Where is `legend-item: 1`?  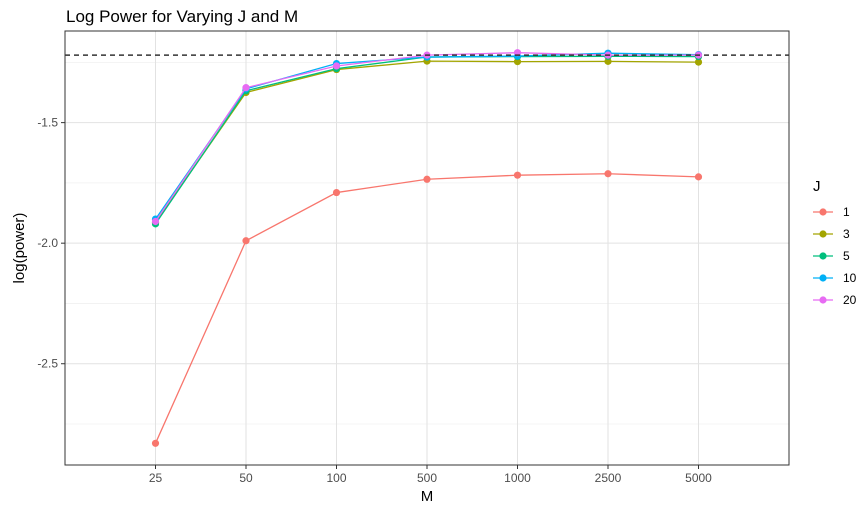
legend-item: 1 is located at coordinates (831, 212).